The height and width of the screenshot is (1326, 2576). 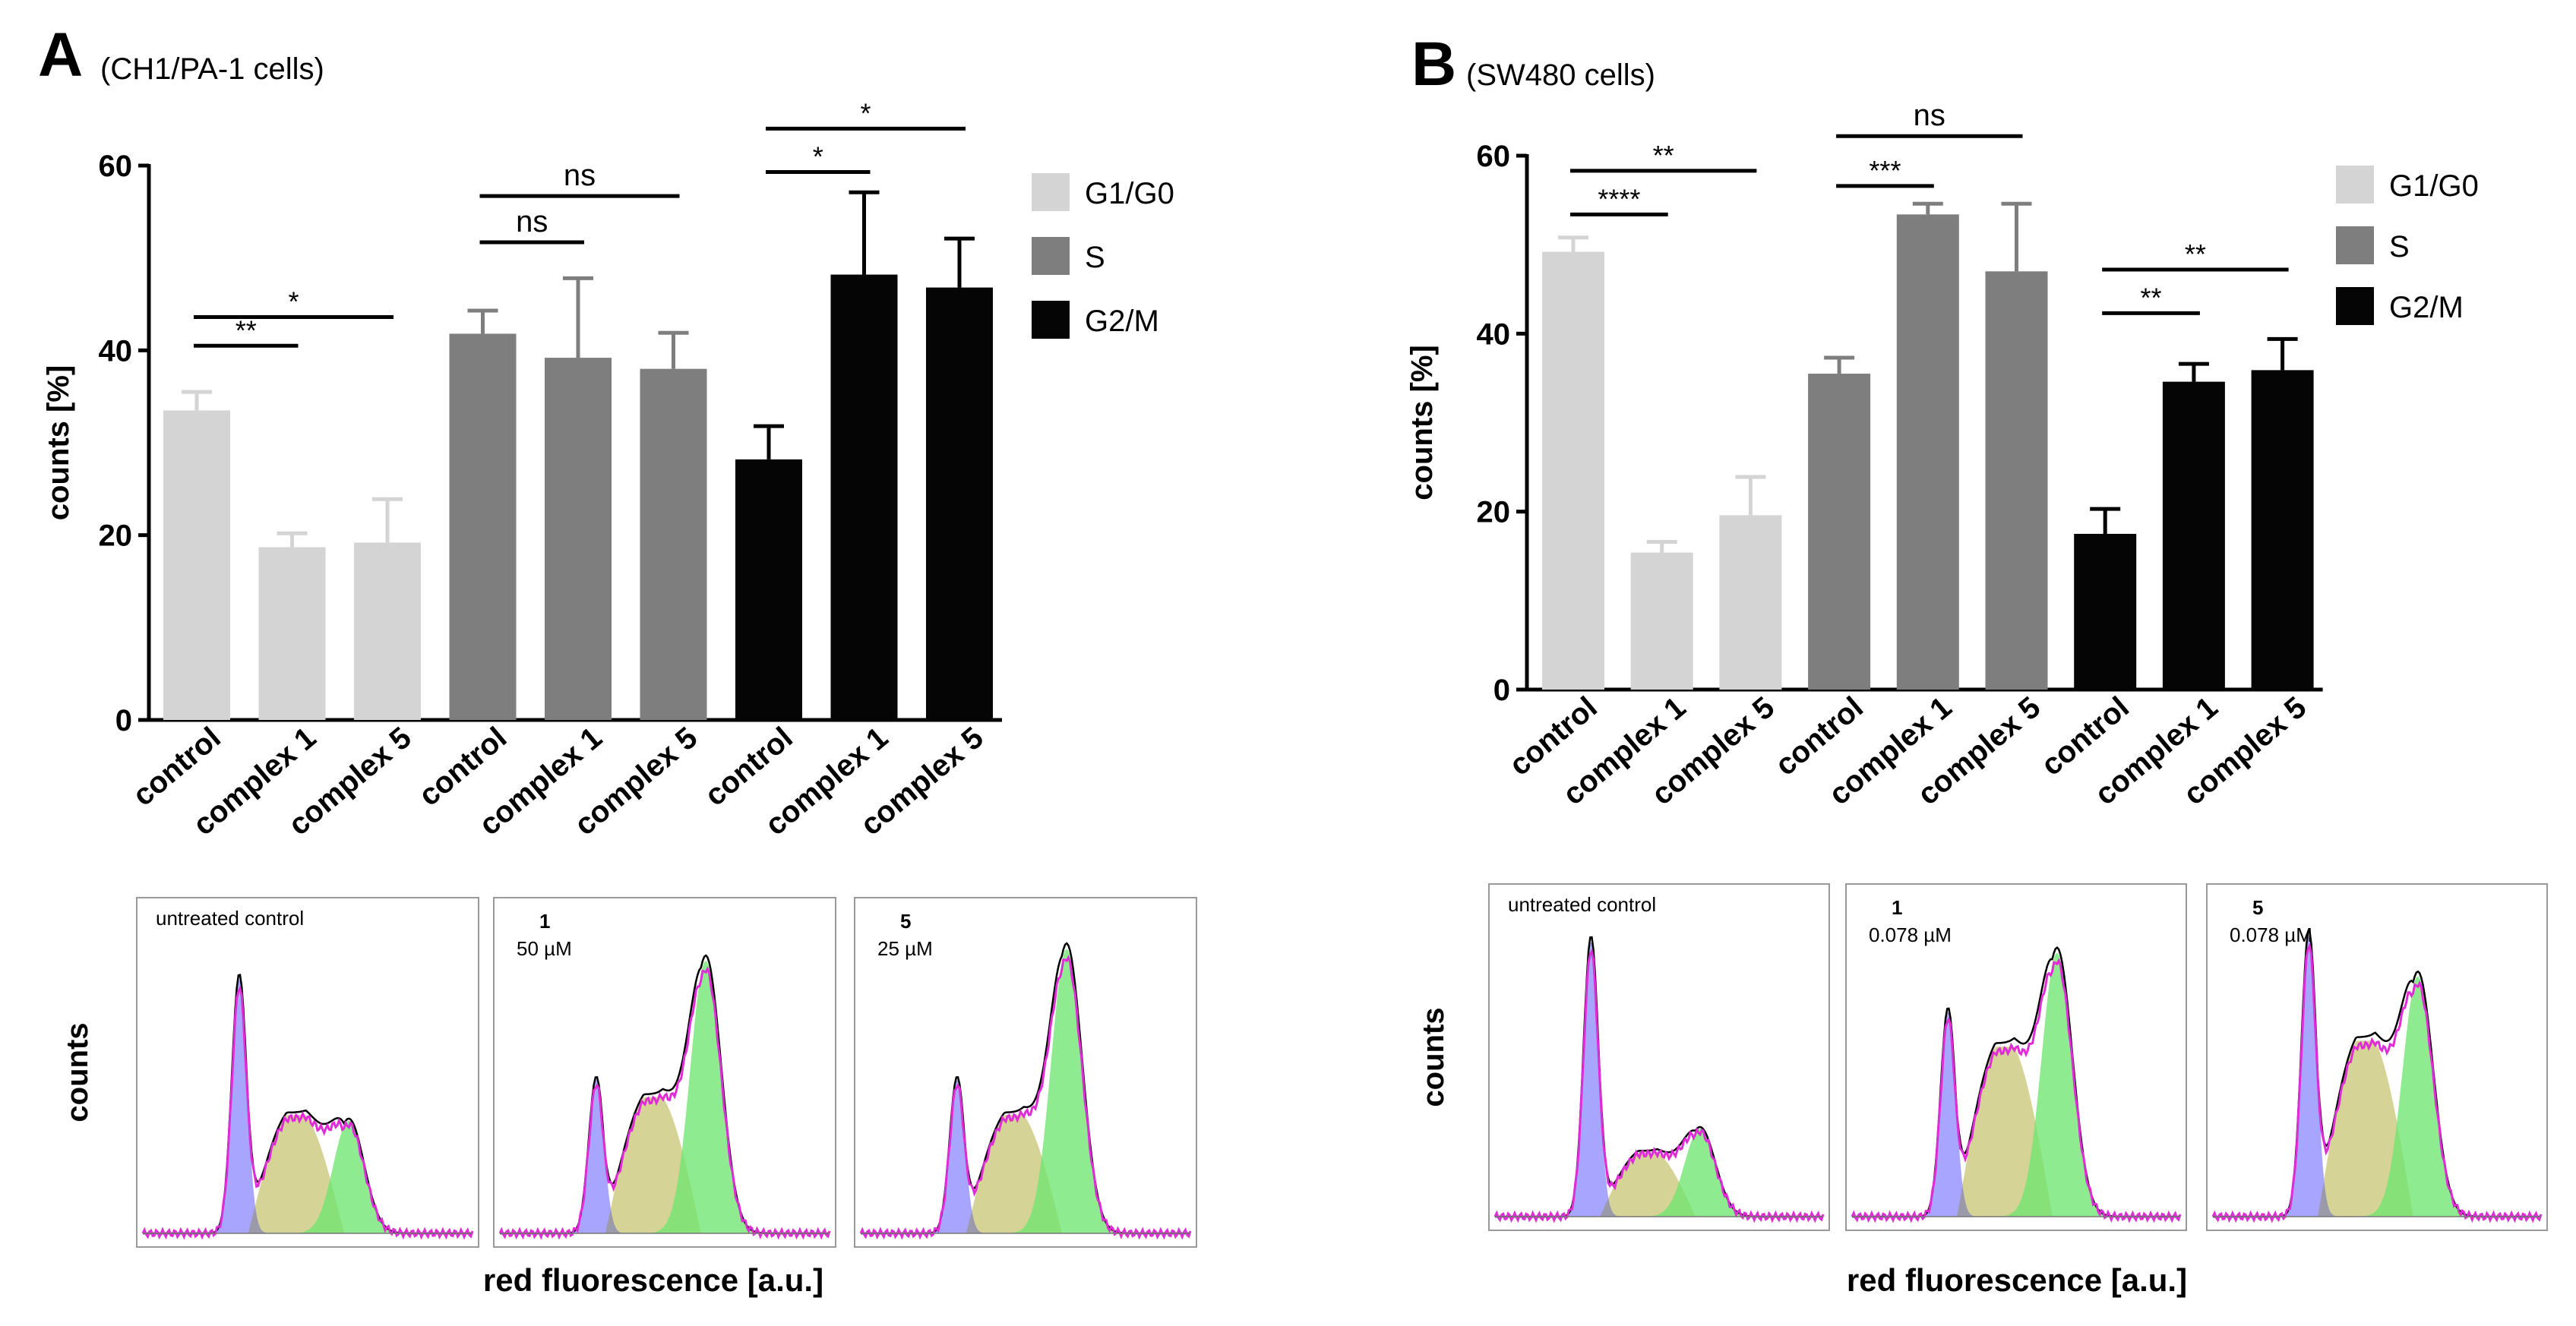 I want to click on panel-title-a: (CH1/PA-1 cells), so click(x=212, y=69).